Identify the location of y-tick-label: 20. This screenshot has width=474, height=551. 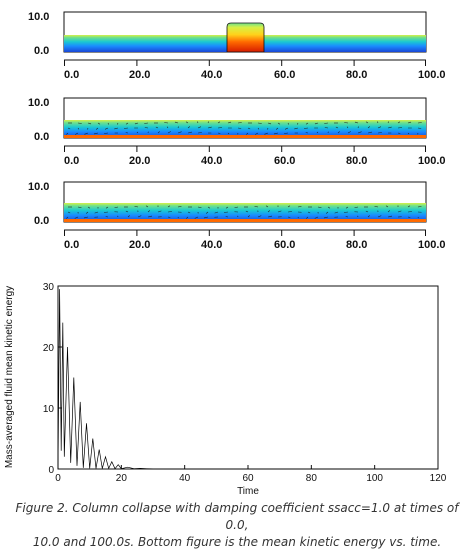
(49, 348).